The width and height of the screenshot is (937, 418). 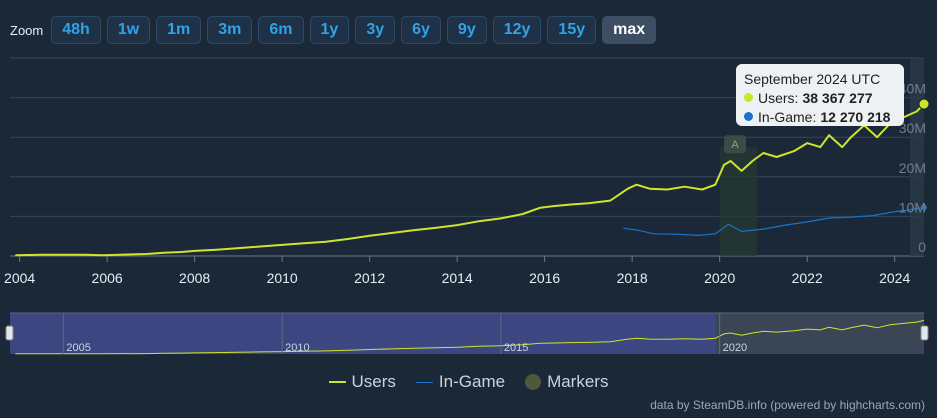 What do you see at coordinates (297, 348) in the screenshot?
I see `navigator-tick-label: 2010` at bounding box center [297, 348].